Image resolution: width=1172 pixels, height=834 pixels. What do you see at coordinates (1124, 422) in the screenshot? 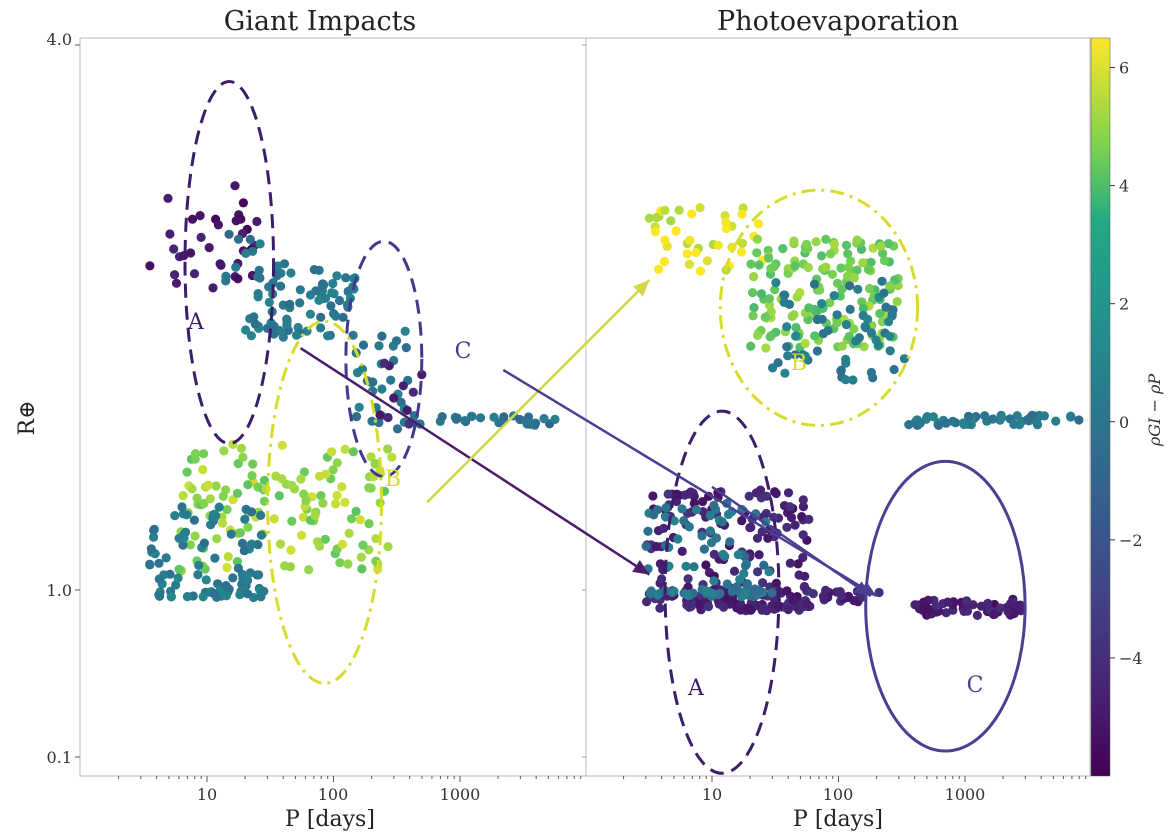
I see `colorbar-tick-label: 0` at bounding box center [1124, 422].